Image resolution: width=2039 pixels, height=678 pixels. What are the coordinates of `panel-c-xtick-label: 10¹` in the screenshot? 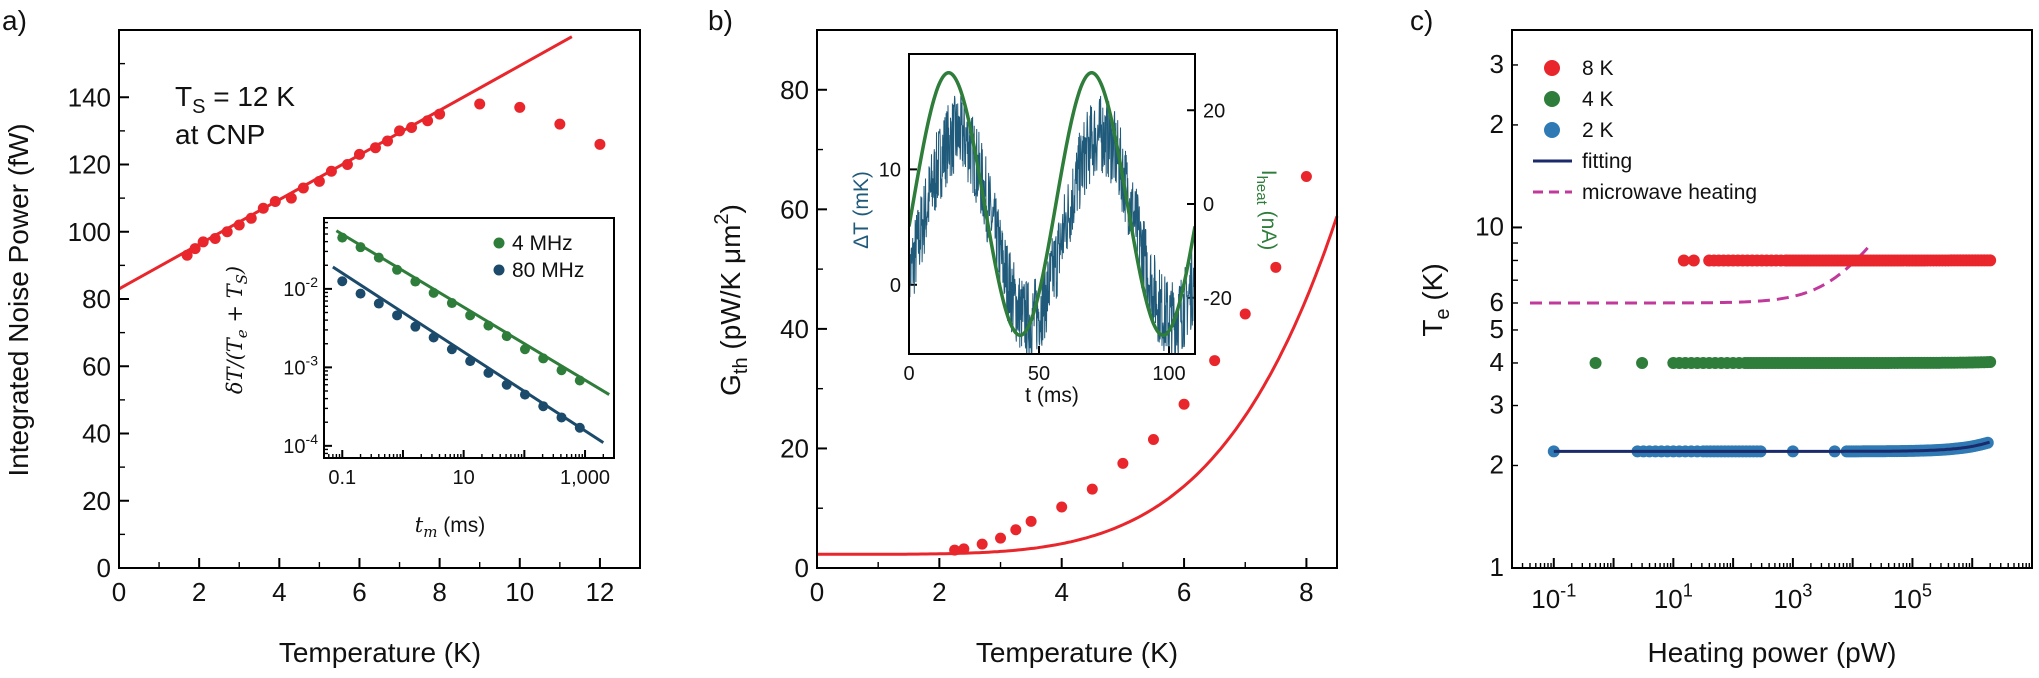 It's located at (1673, 597).